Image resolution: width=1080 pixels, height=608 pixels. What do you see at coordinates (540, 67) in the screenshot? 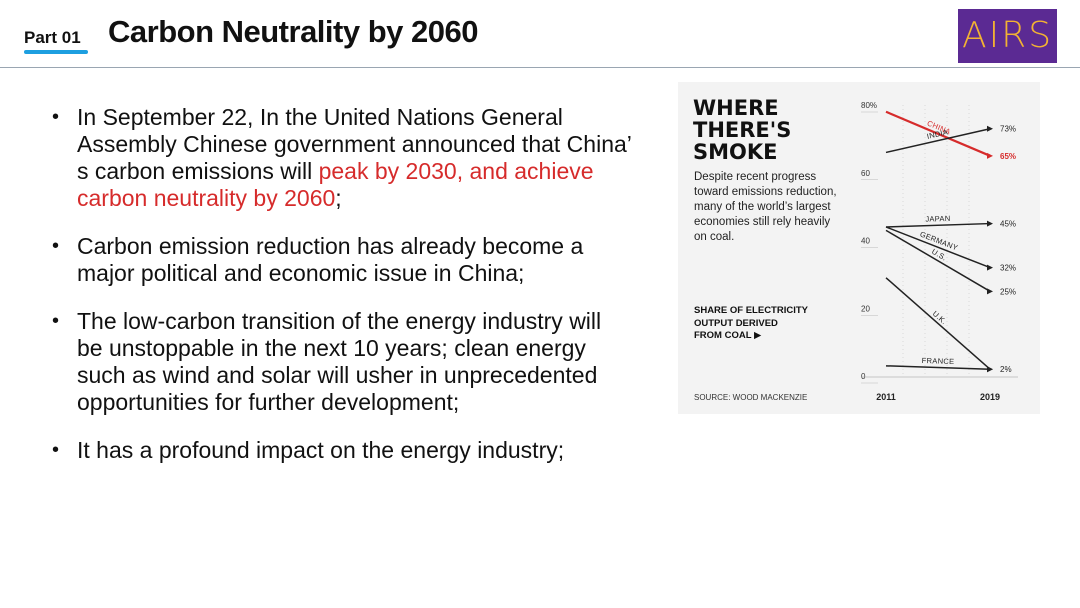
I see `header-divider` at bounding box center [540, 67].